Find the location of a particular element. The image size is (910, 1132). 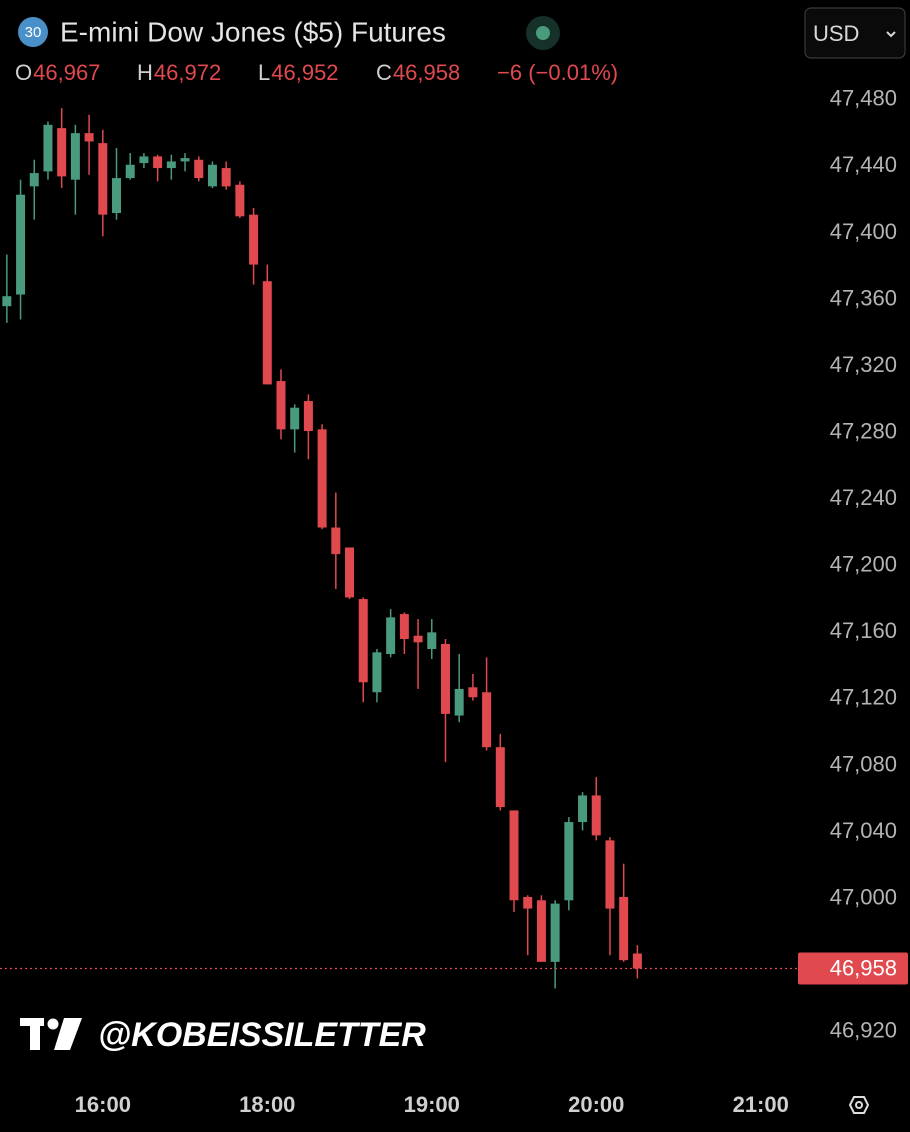

ohlc-key: H is located at coordinates (145, 72).